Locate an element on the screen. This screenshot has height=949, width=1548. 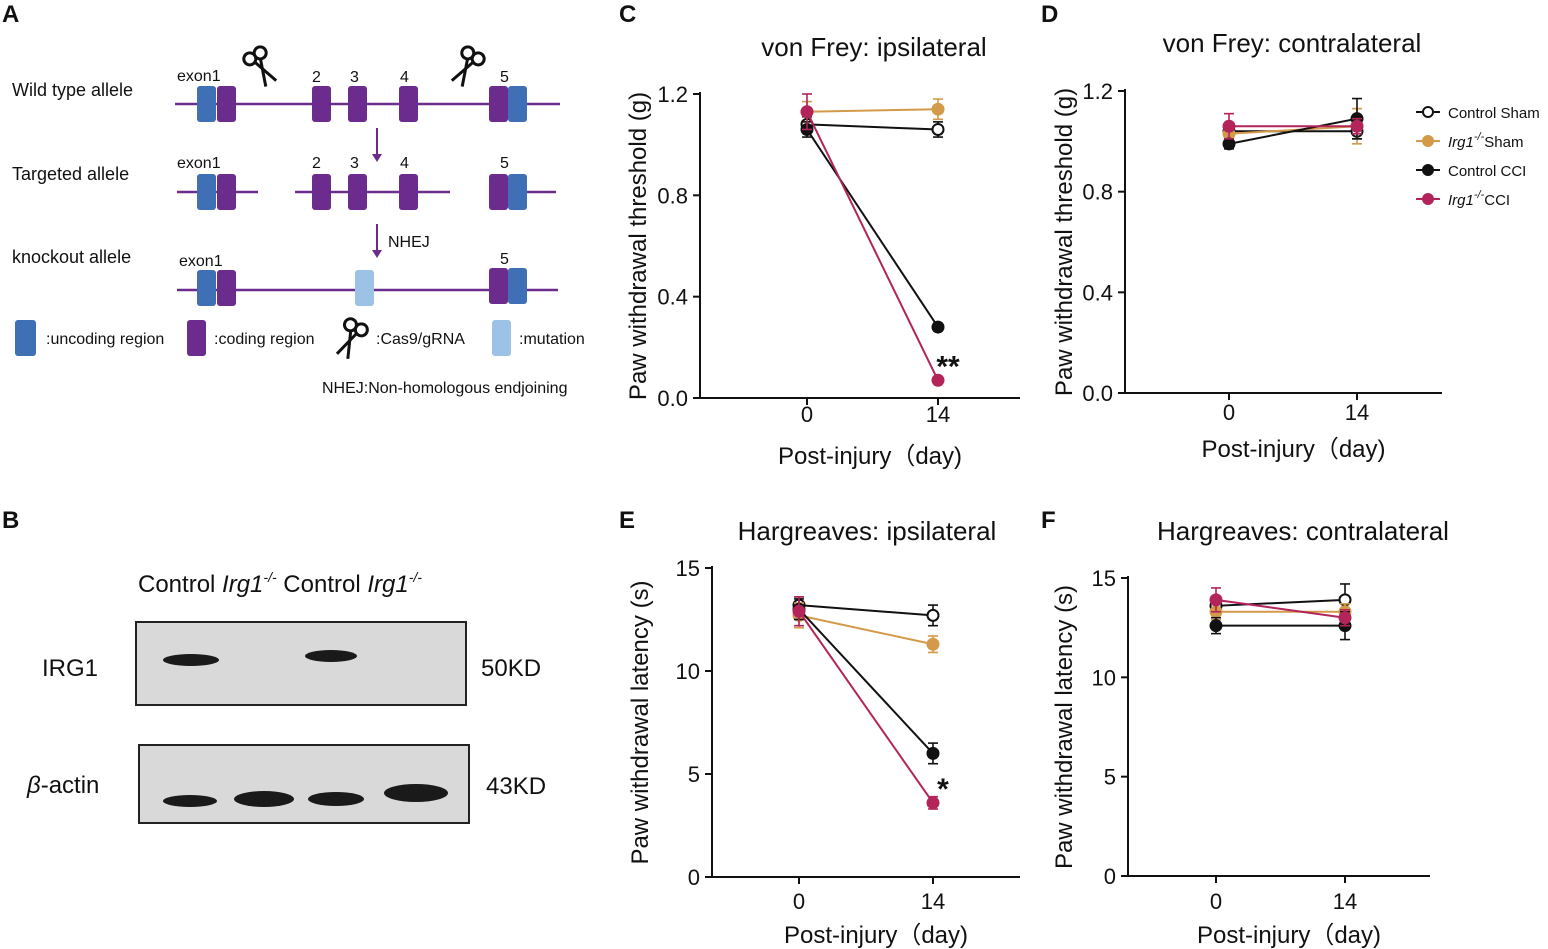
allele-label-wild-type: Wild type allele is located at coordinates (72, 90).